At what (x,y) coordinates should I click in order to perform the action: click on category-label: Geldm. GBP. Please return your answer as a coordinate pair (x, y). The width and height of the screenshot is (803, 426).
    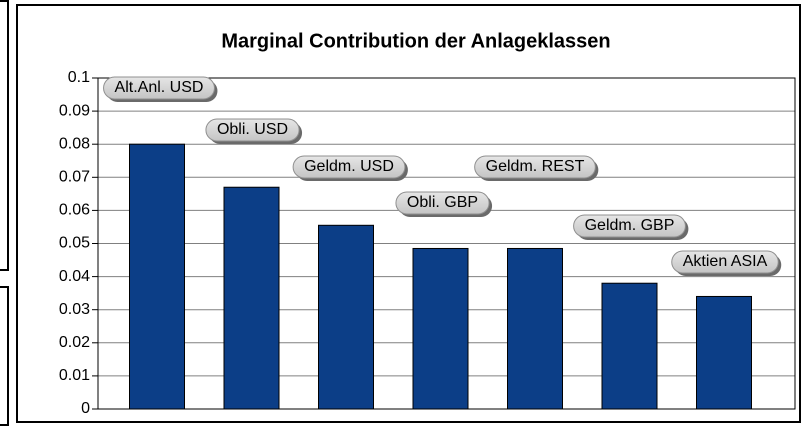
    Looking at the image, I should click on (630, 225).